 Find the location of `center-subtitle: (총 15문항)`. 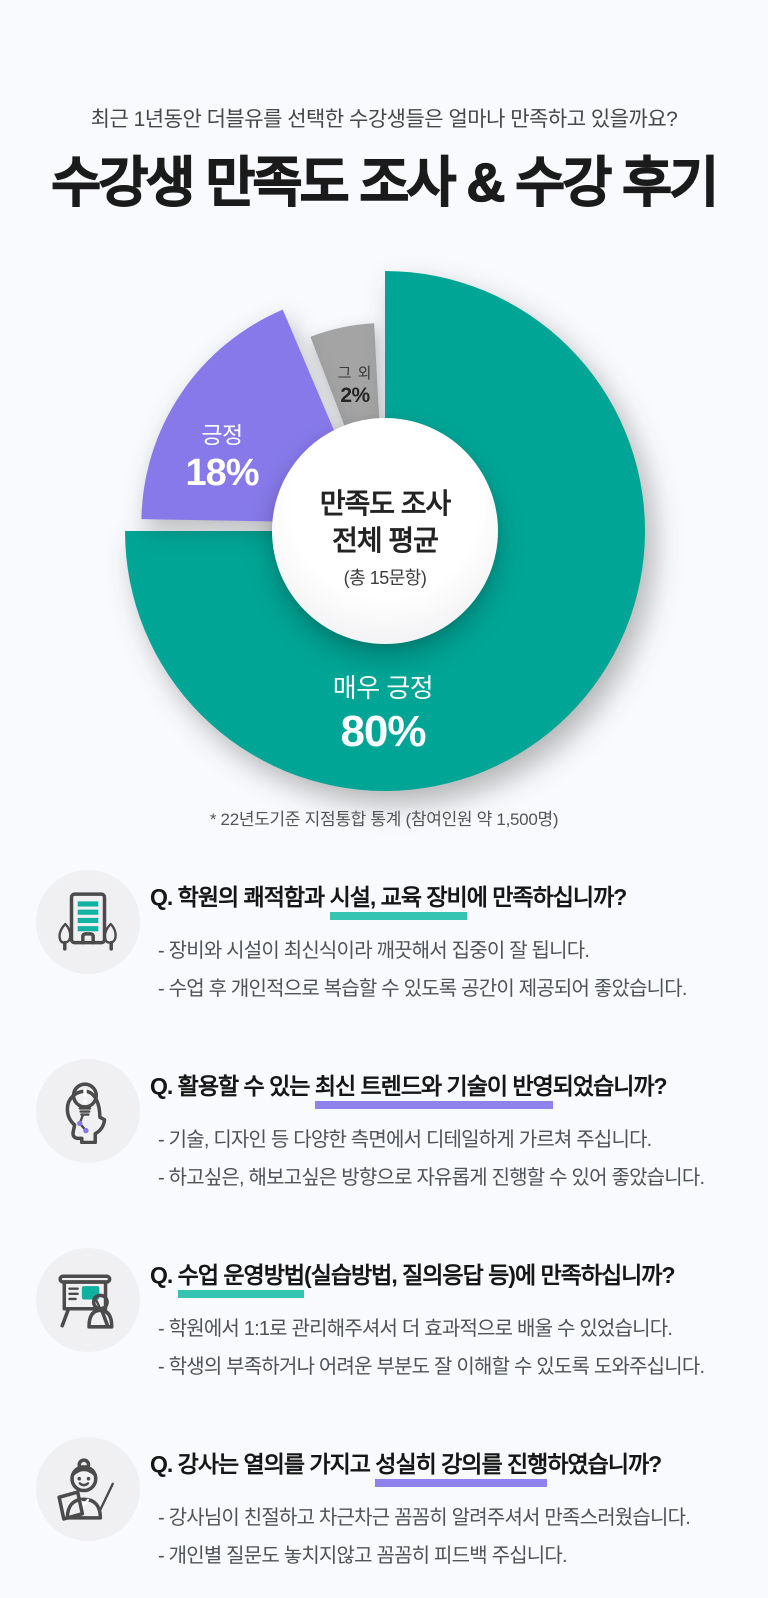

center-subtitle: (총 15문항) is located at coordinates (385, 578).